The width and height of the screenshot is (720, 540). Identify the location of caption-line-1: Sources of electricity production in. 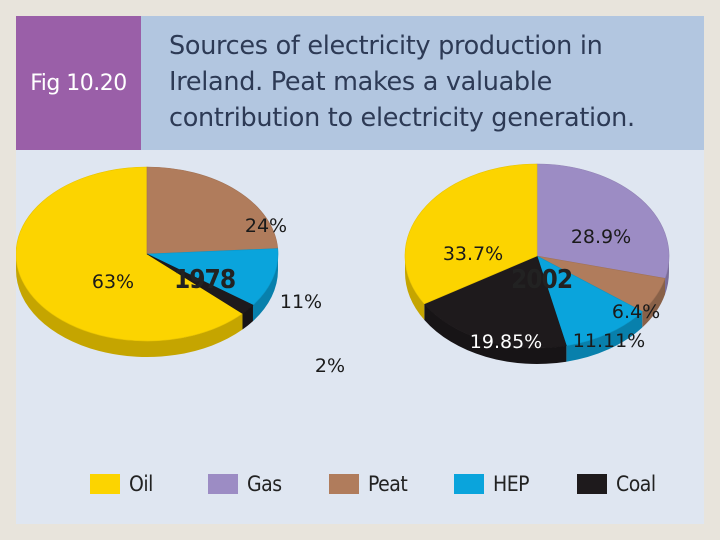
(386, 46).